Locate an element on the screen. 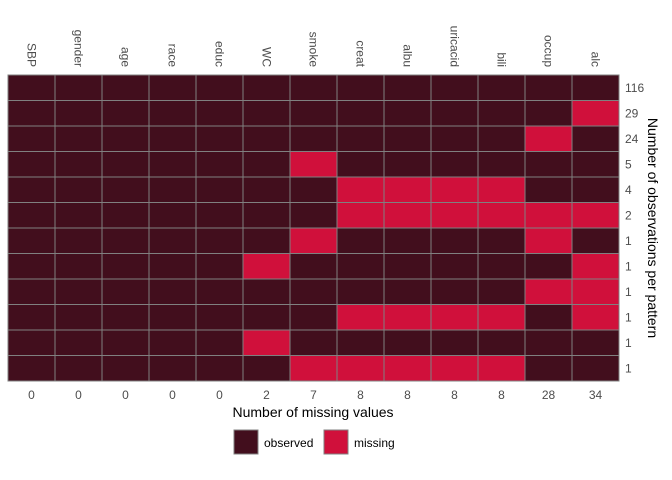 This screenshot has width=672, height=480. variable-label: bili is located at coordinates (502, 59).